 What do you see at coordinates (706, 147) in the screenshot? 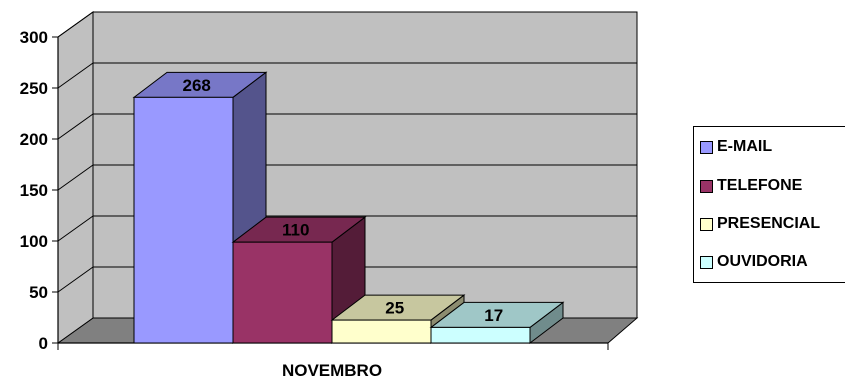
I see `legend-swatch-email` at bounding box center [706, 147].